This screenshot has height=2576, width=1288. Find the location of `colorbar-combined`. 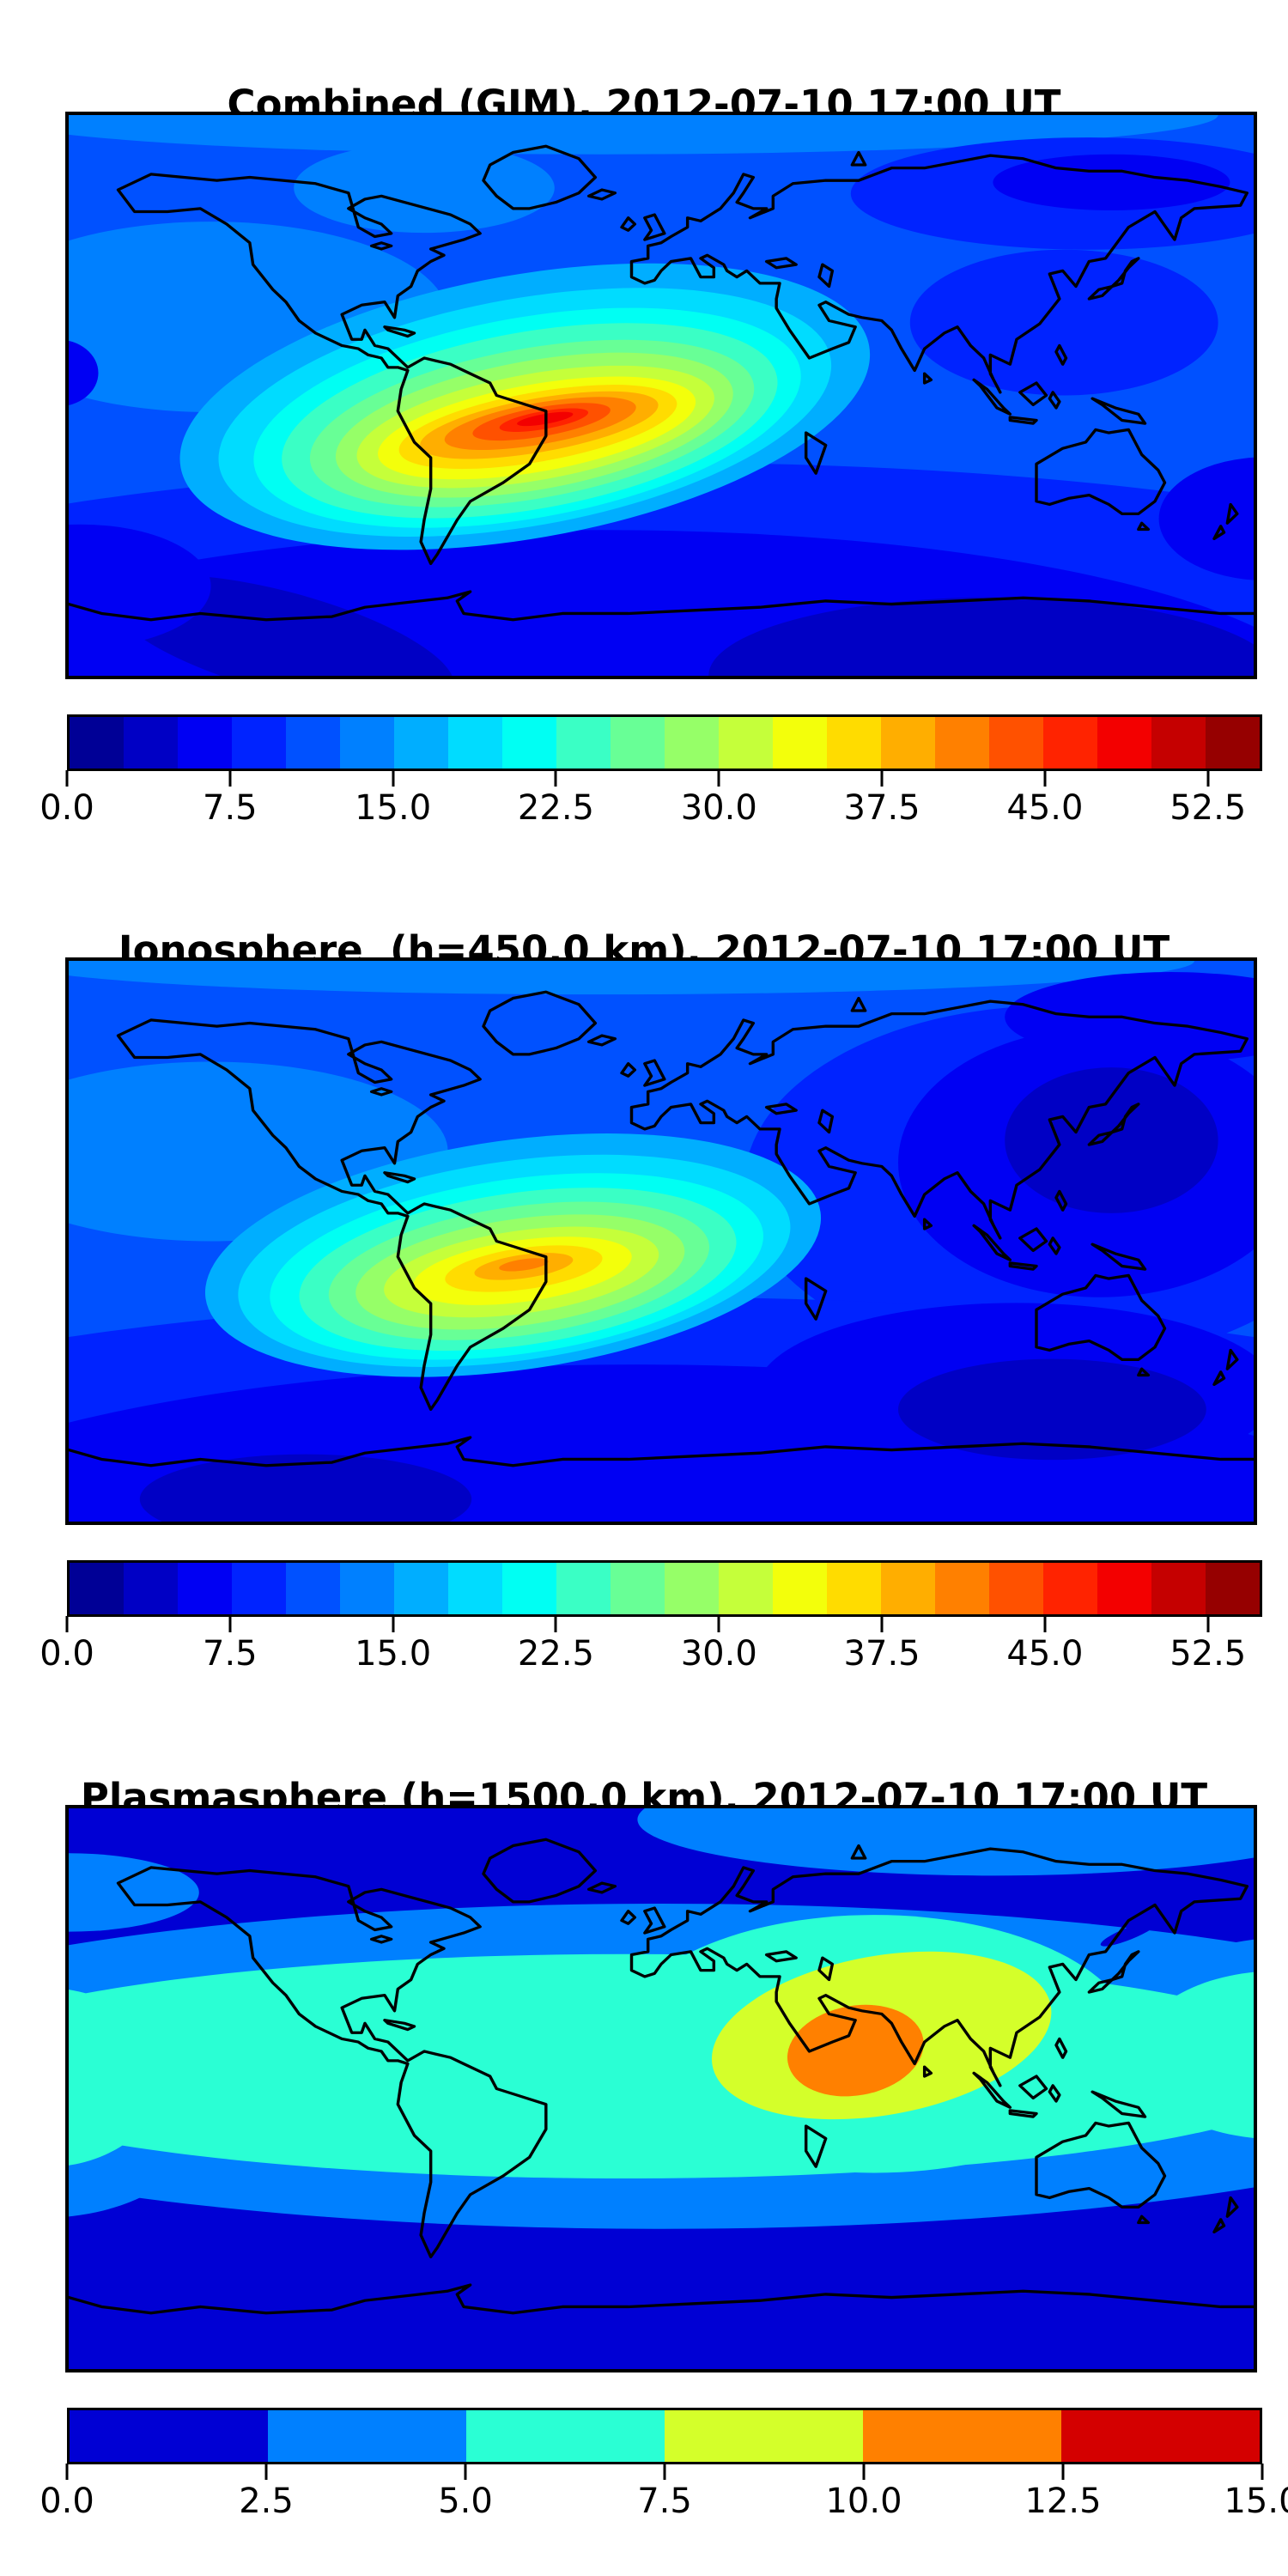

colorbar-combined is located at coordinates (664, 742).